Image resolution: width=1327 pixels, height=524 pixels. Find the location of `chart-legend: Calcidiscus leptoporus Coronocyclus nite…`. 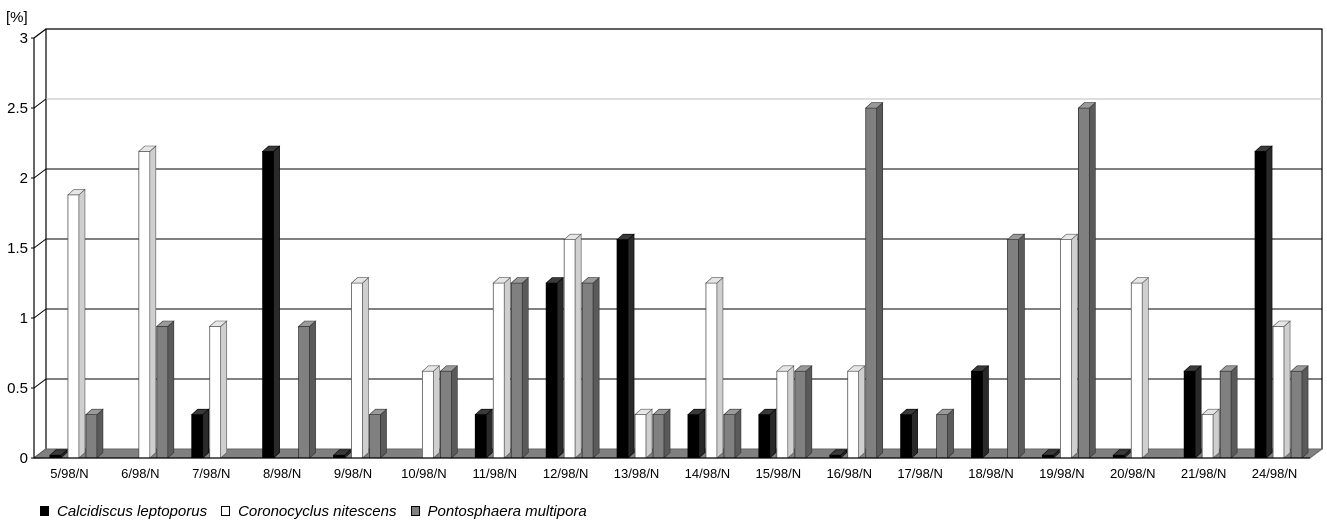

chart-legend: Calcidiscus leptoporus Coronocyclus nite… is located at coordinates (320, 511).